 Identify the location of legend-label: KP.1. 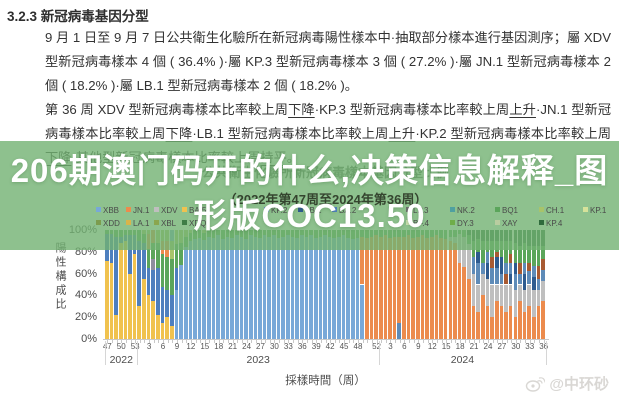
(598, 210).